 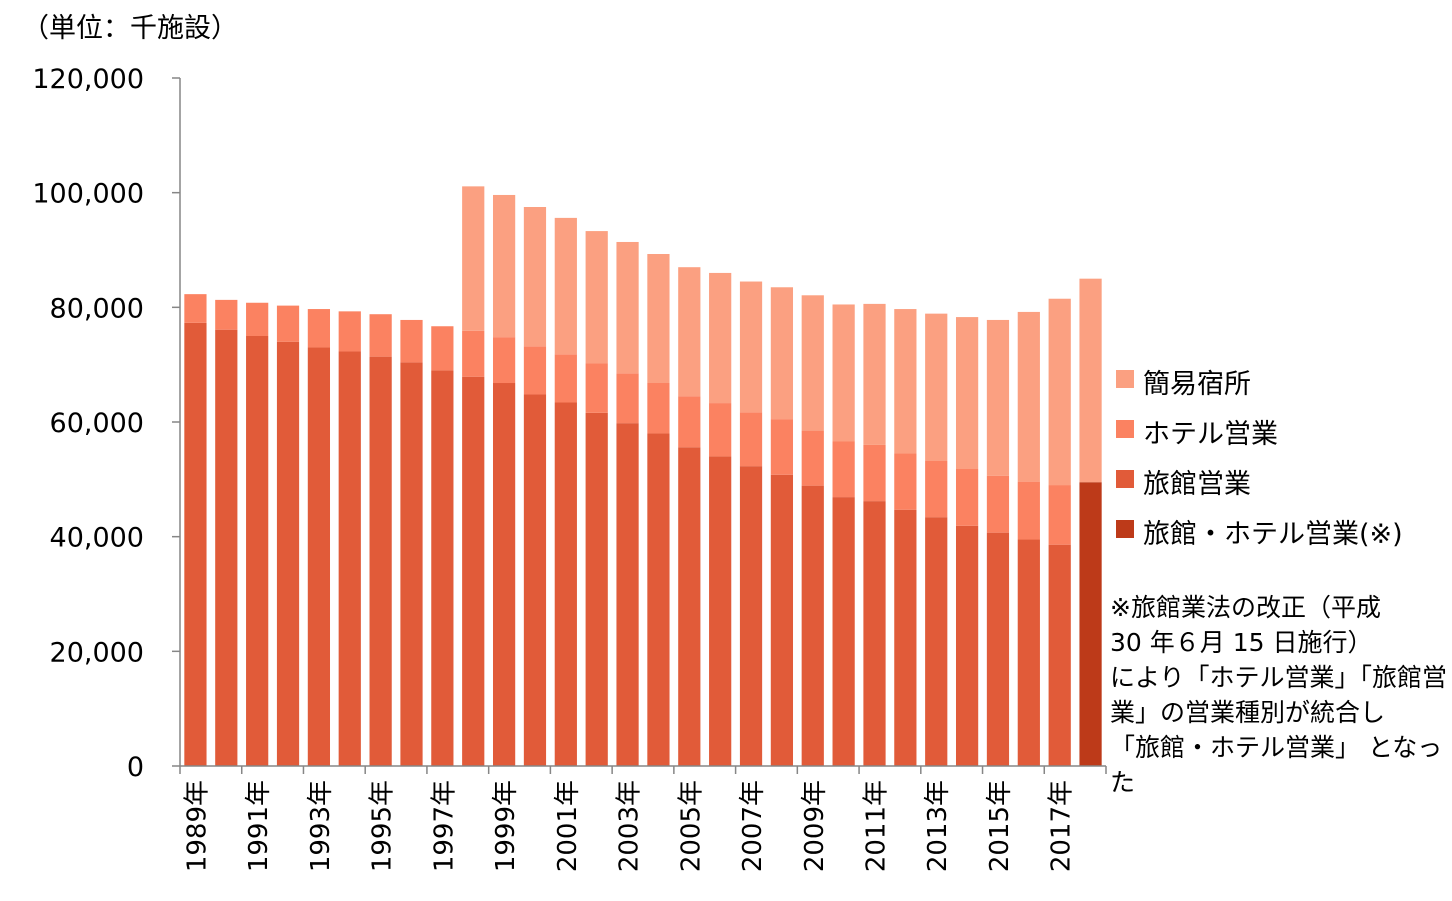 What do you see at coordinates (1279, 677) in the screenshot?
I see `footnote-line: により「ホテル営業」「旅館営` at bounding box center [1279, 677].